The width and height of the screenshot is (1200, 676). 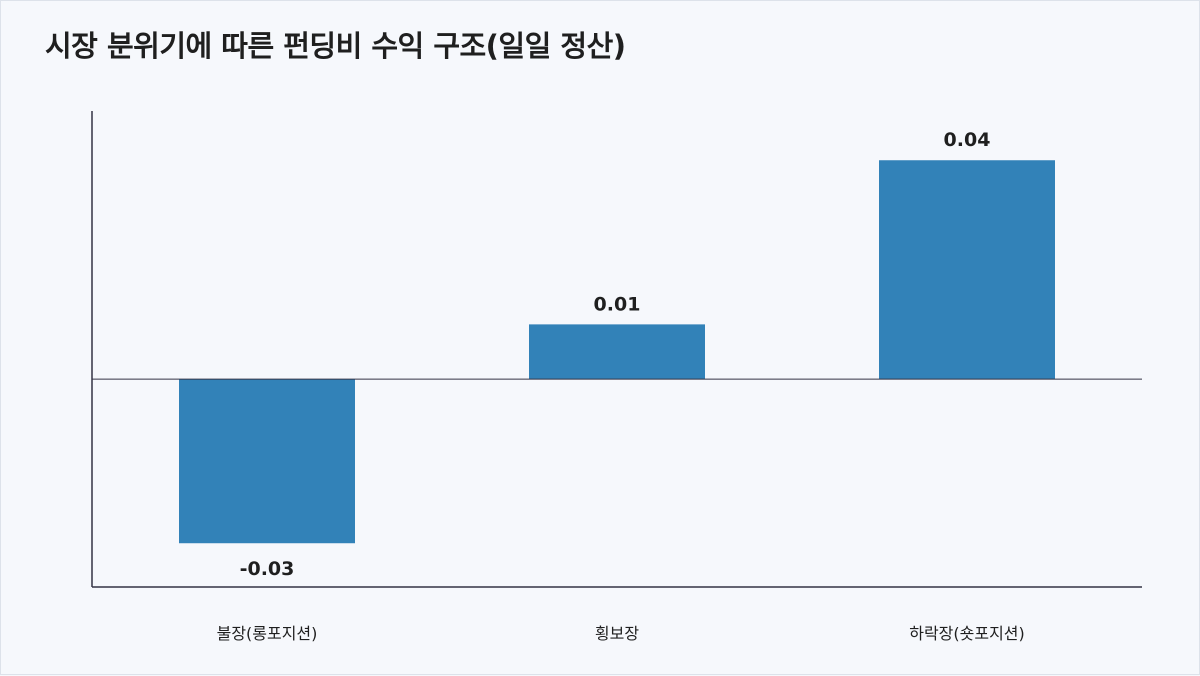 I want to click on data-label: 0.04, so click(x=967, y=140).